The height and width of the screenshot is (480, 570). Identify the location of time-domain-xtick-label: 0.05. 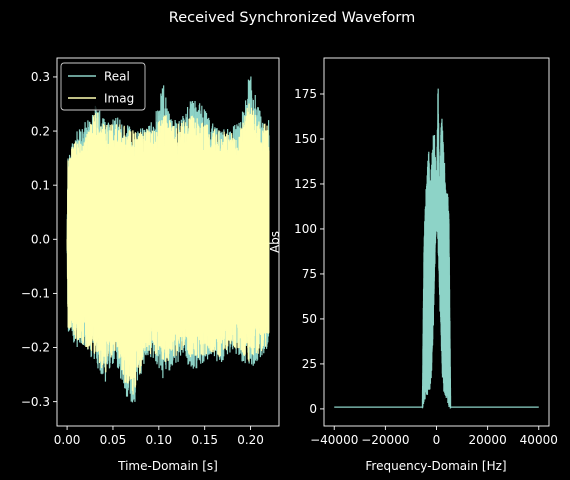
(113, 440).